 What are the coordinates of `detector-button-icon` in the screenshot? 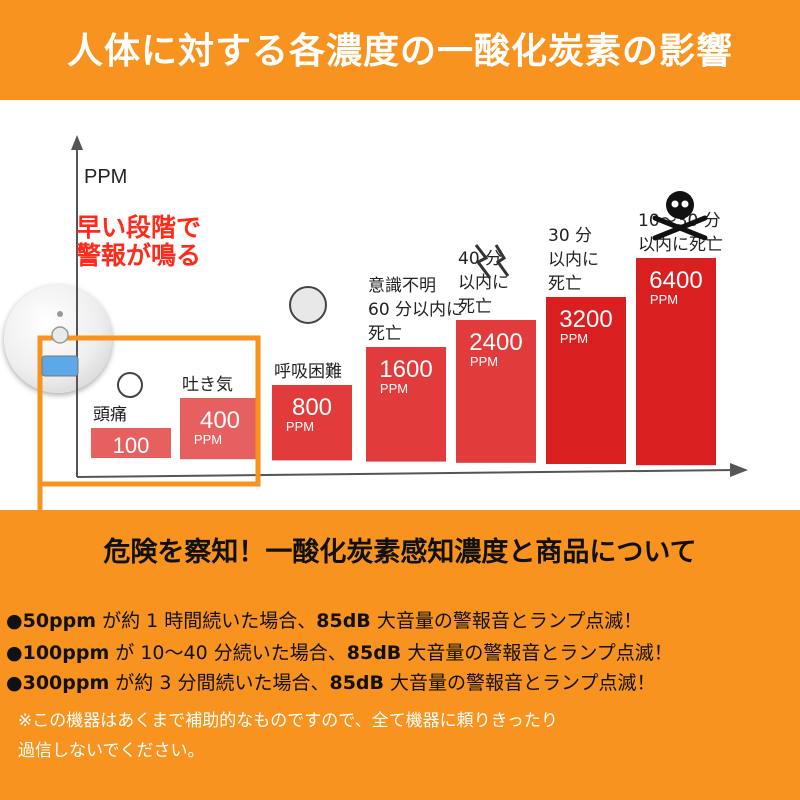 It's located at (60, 335).